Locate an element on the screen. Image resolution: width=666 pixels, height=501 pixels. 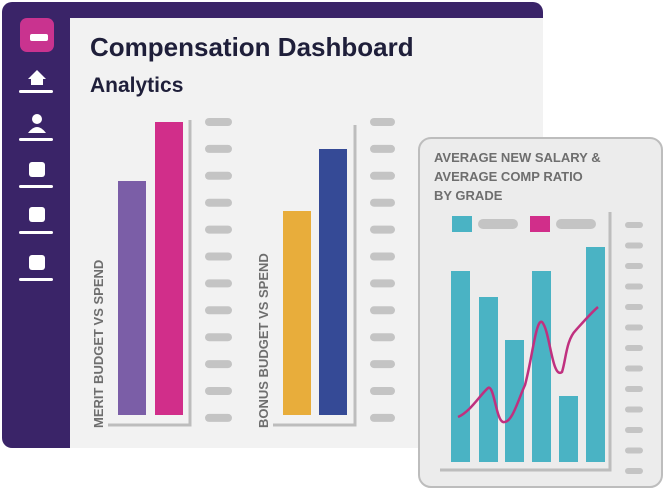
panel-label: MERIT BUDGET VS SPEND is located at coordinates (98, 344).